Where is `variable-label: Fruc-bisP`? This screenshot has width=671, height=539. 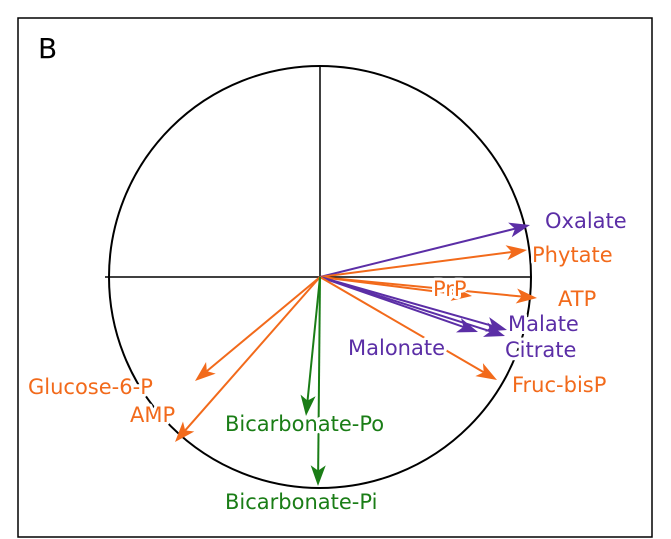
variable-label: Fruc-bisP is located at coordinates (559, 385).